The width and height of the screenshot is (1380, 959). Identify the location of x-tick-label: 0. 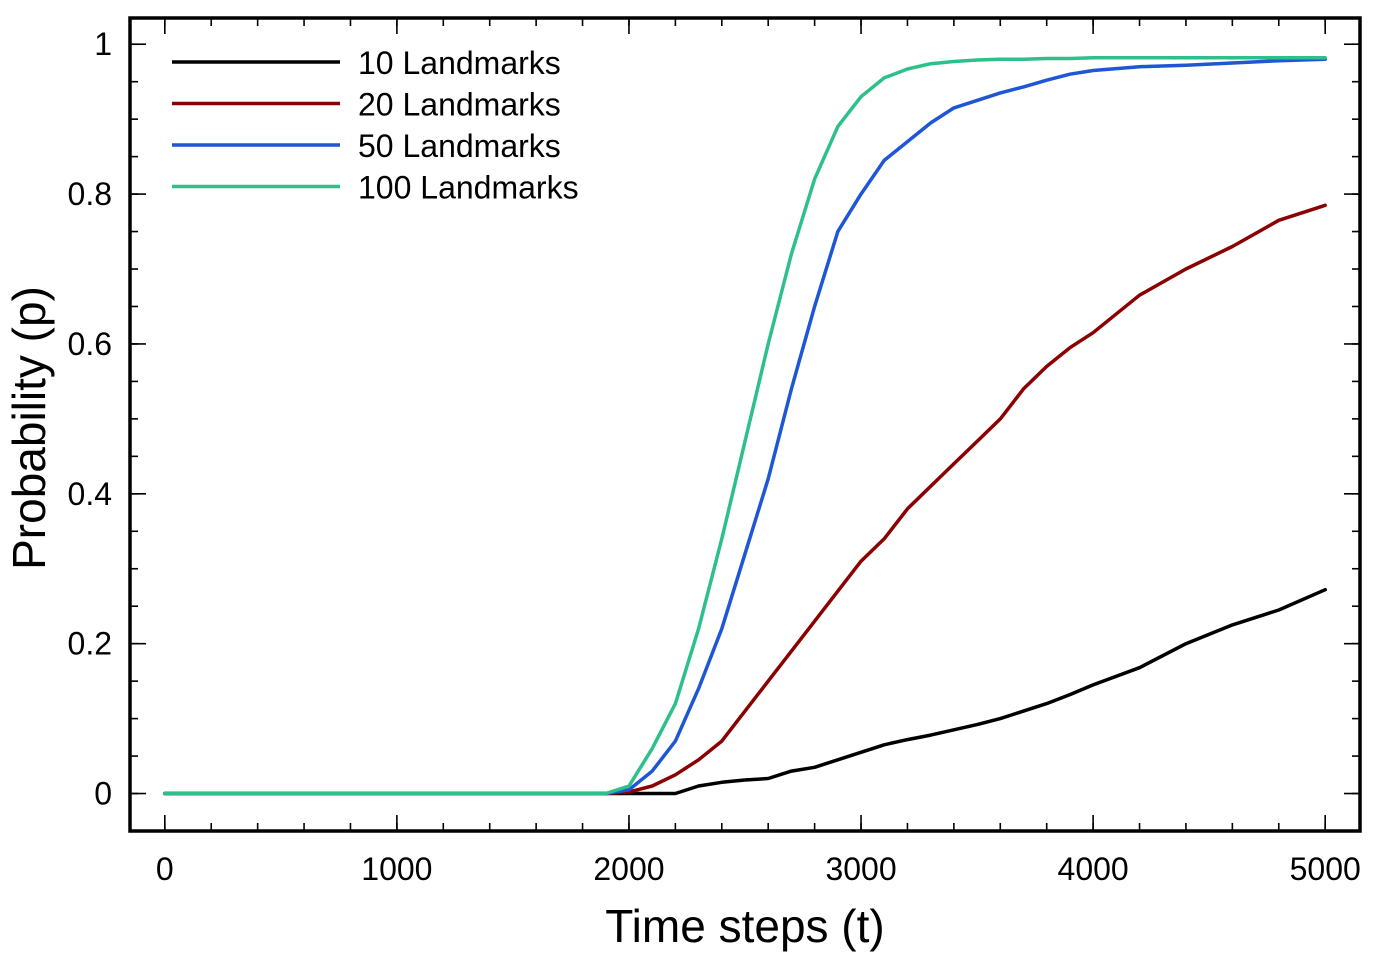
(165, 869).